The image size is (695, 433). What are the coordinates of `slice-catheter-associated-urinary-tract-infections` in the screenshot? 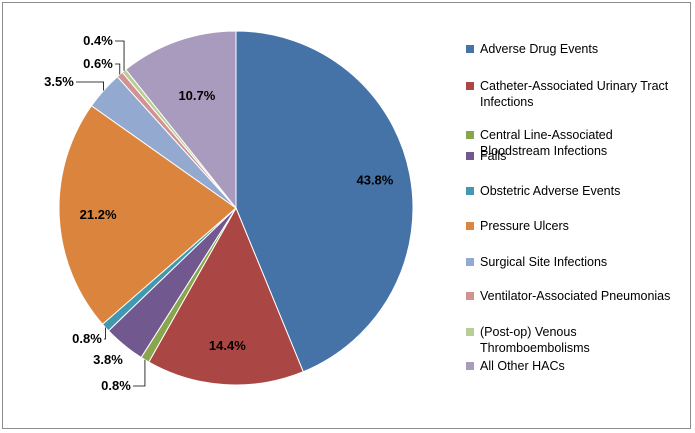 It's located at (226, 296).